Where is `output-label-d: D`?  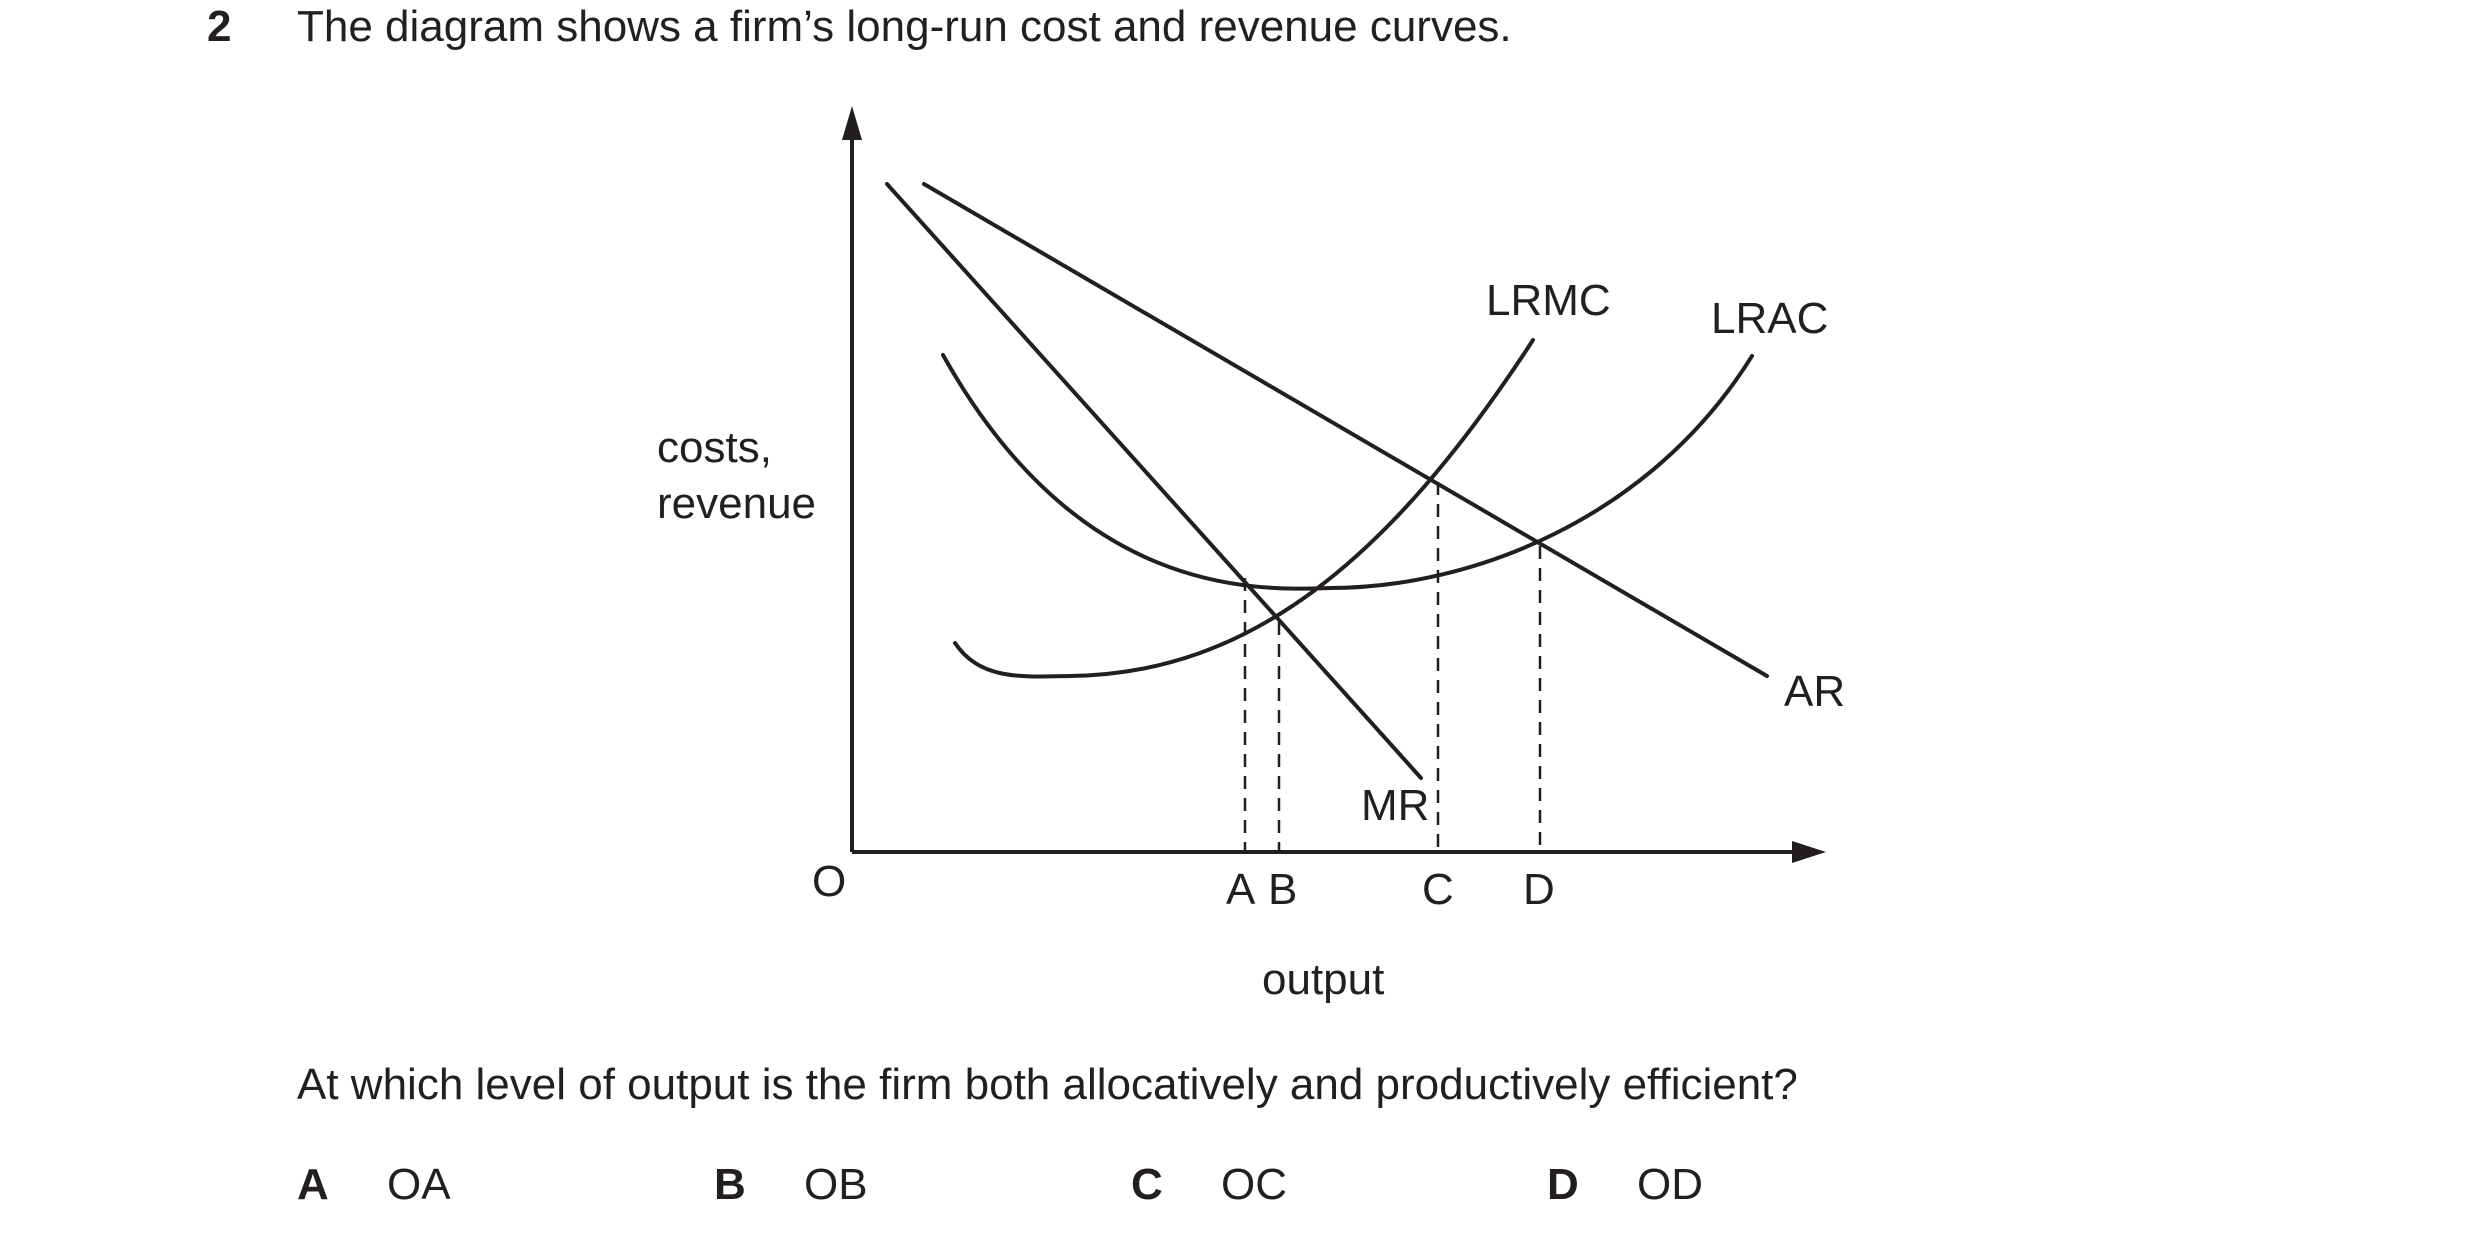
output-label-d: D is located at coordinates (1539, 889).